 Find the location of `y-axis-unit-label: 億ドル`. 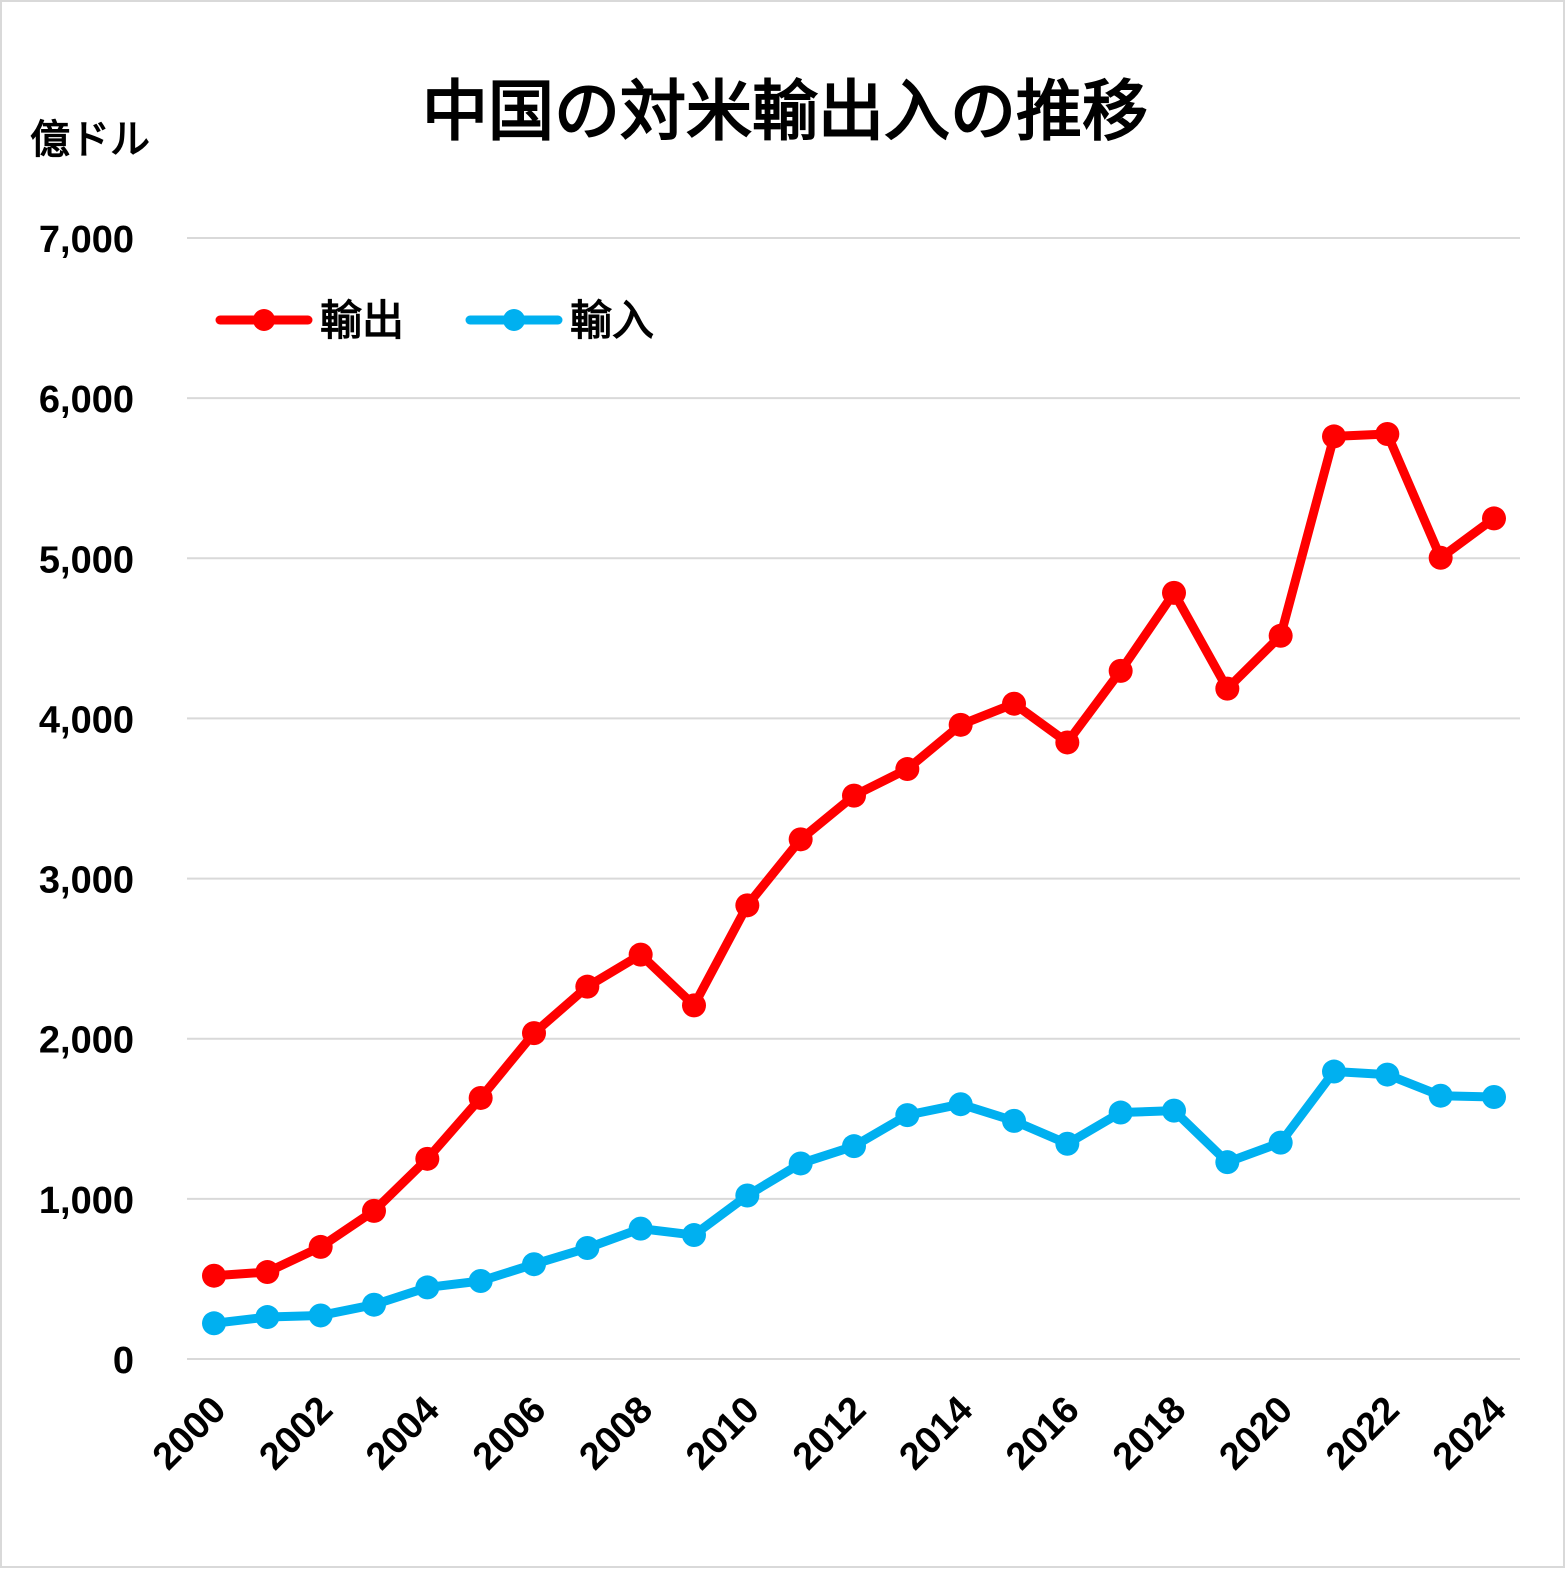

y-axis-unit-label: 億ドル is located at coordinates (90, 140).